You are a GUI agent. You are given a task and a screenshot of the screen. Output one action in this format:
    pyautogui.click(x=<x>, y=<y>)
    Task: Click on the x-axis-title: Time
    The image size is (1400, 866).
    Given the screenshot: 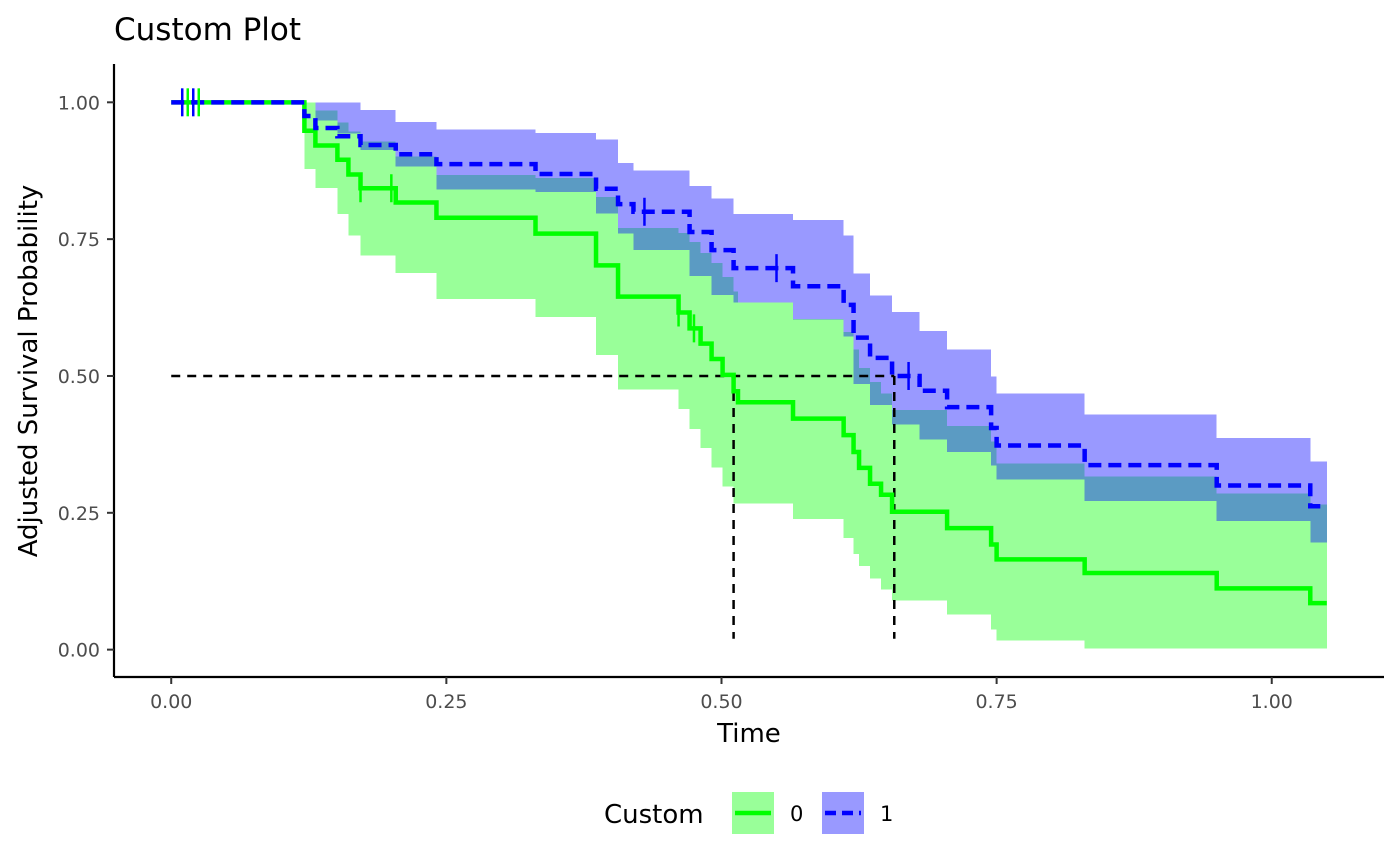 What is the action you would take?
    pyautogui.click(x=748, y=734)
    